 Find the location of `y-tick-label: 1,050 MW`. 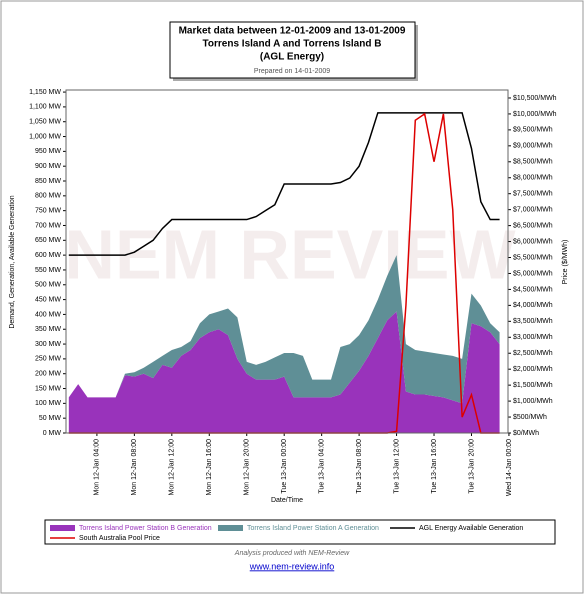

y-tick-label: 1,050 MW is located at coordinates (45, 122).